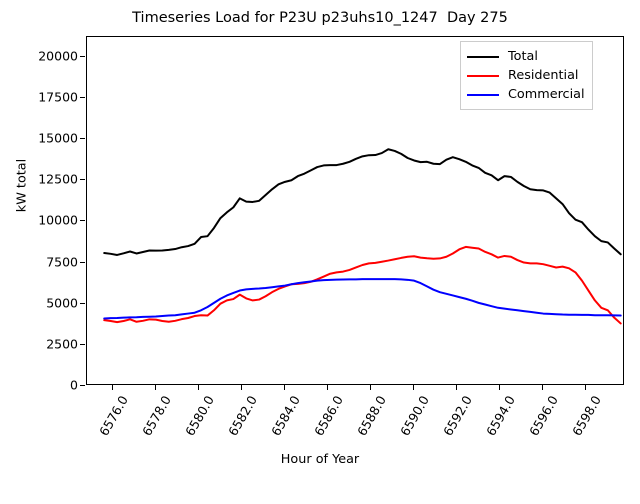 Image resolution: width=640 pixels, height=504 pixels. Describe the element at coordinates (362, 299) in the screenshot. I see `series-line-commercial` at that location.